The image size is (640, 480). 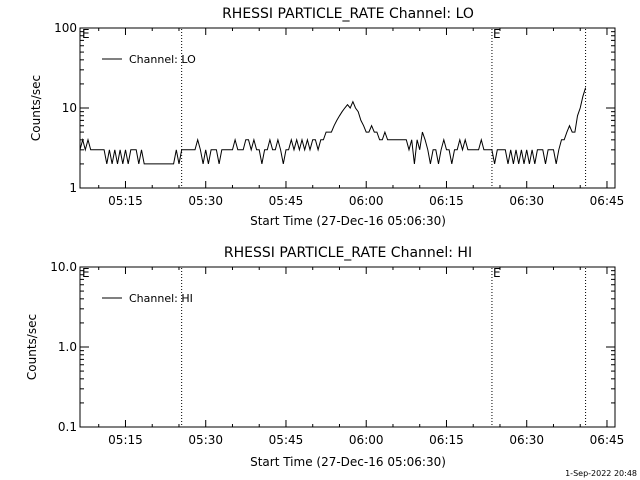 What do you see at coordinates (497, 34) in the screenshot?
I see `lo-event-marker-label: E` at bounding box center [497, 34].